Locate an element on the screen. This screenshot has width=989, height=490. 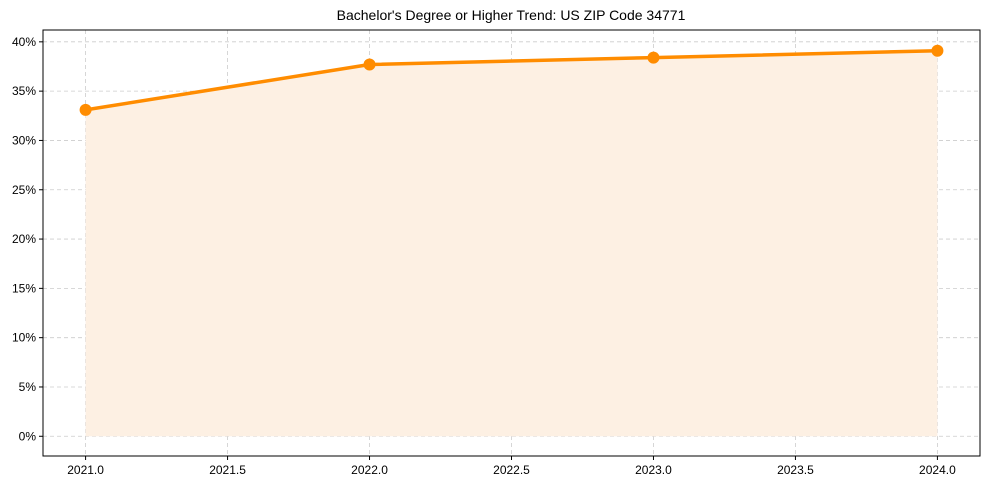
x-tick-label: 2023.0 is located at coordinates (653, 470).